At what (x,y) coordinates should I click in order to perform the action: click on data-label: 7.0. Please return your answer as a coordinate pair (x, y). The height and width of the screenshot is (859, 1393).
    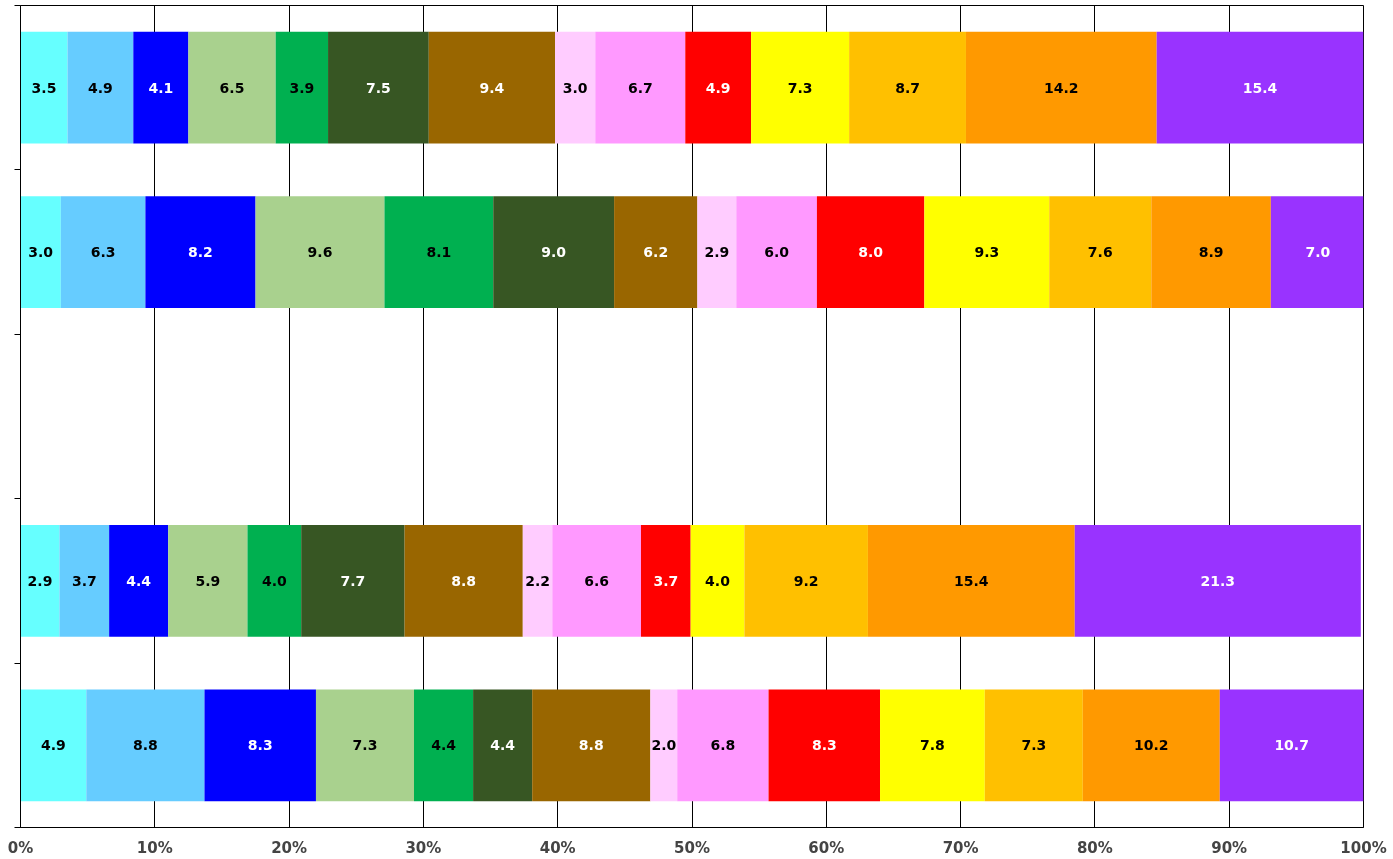
    Looking at the image, I should click on (1318, 252).